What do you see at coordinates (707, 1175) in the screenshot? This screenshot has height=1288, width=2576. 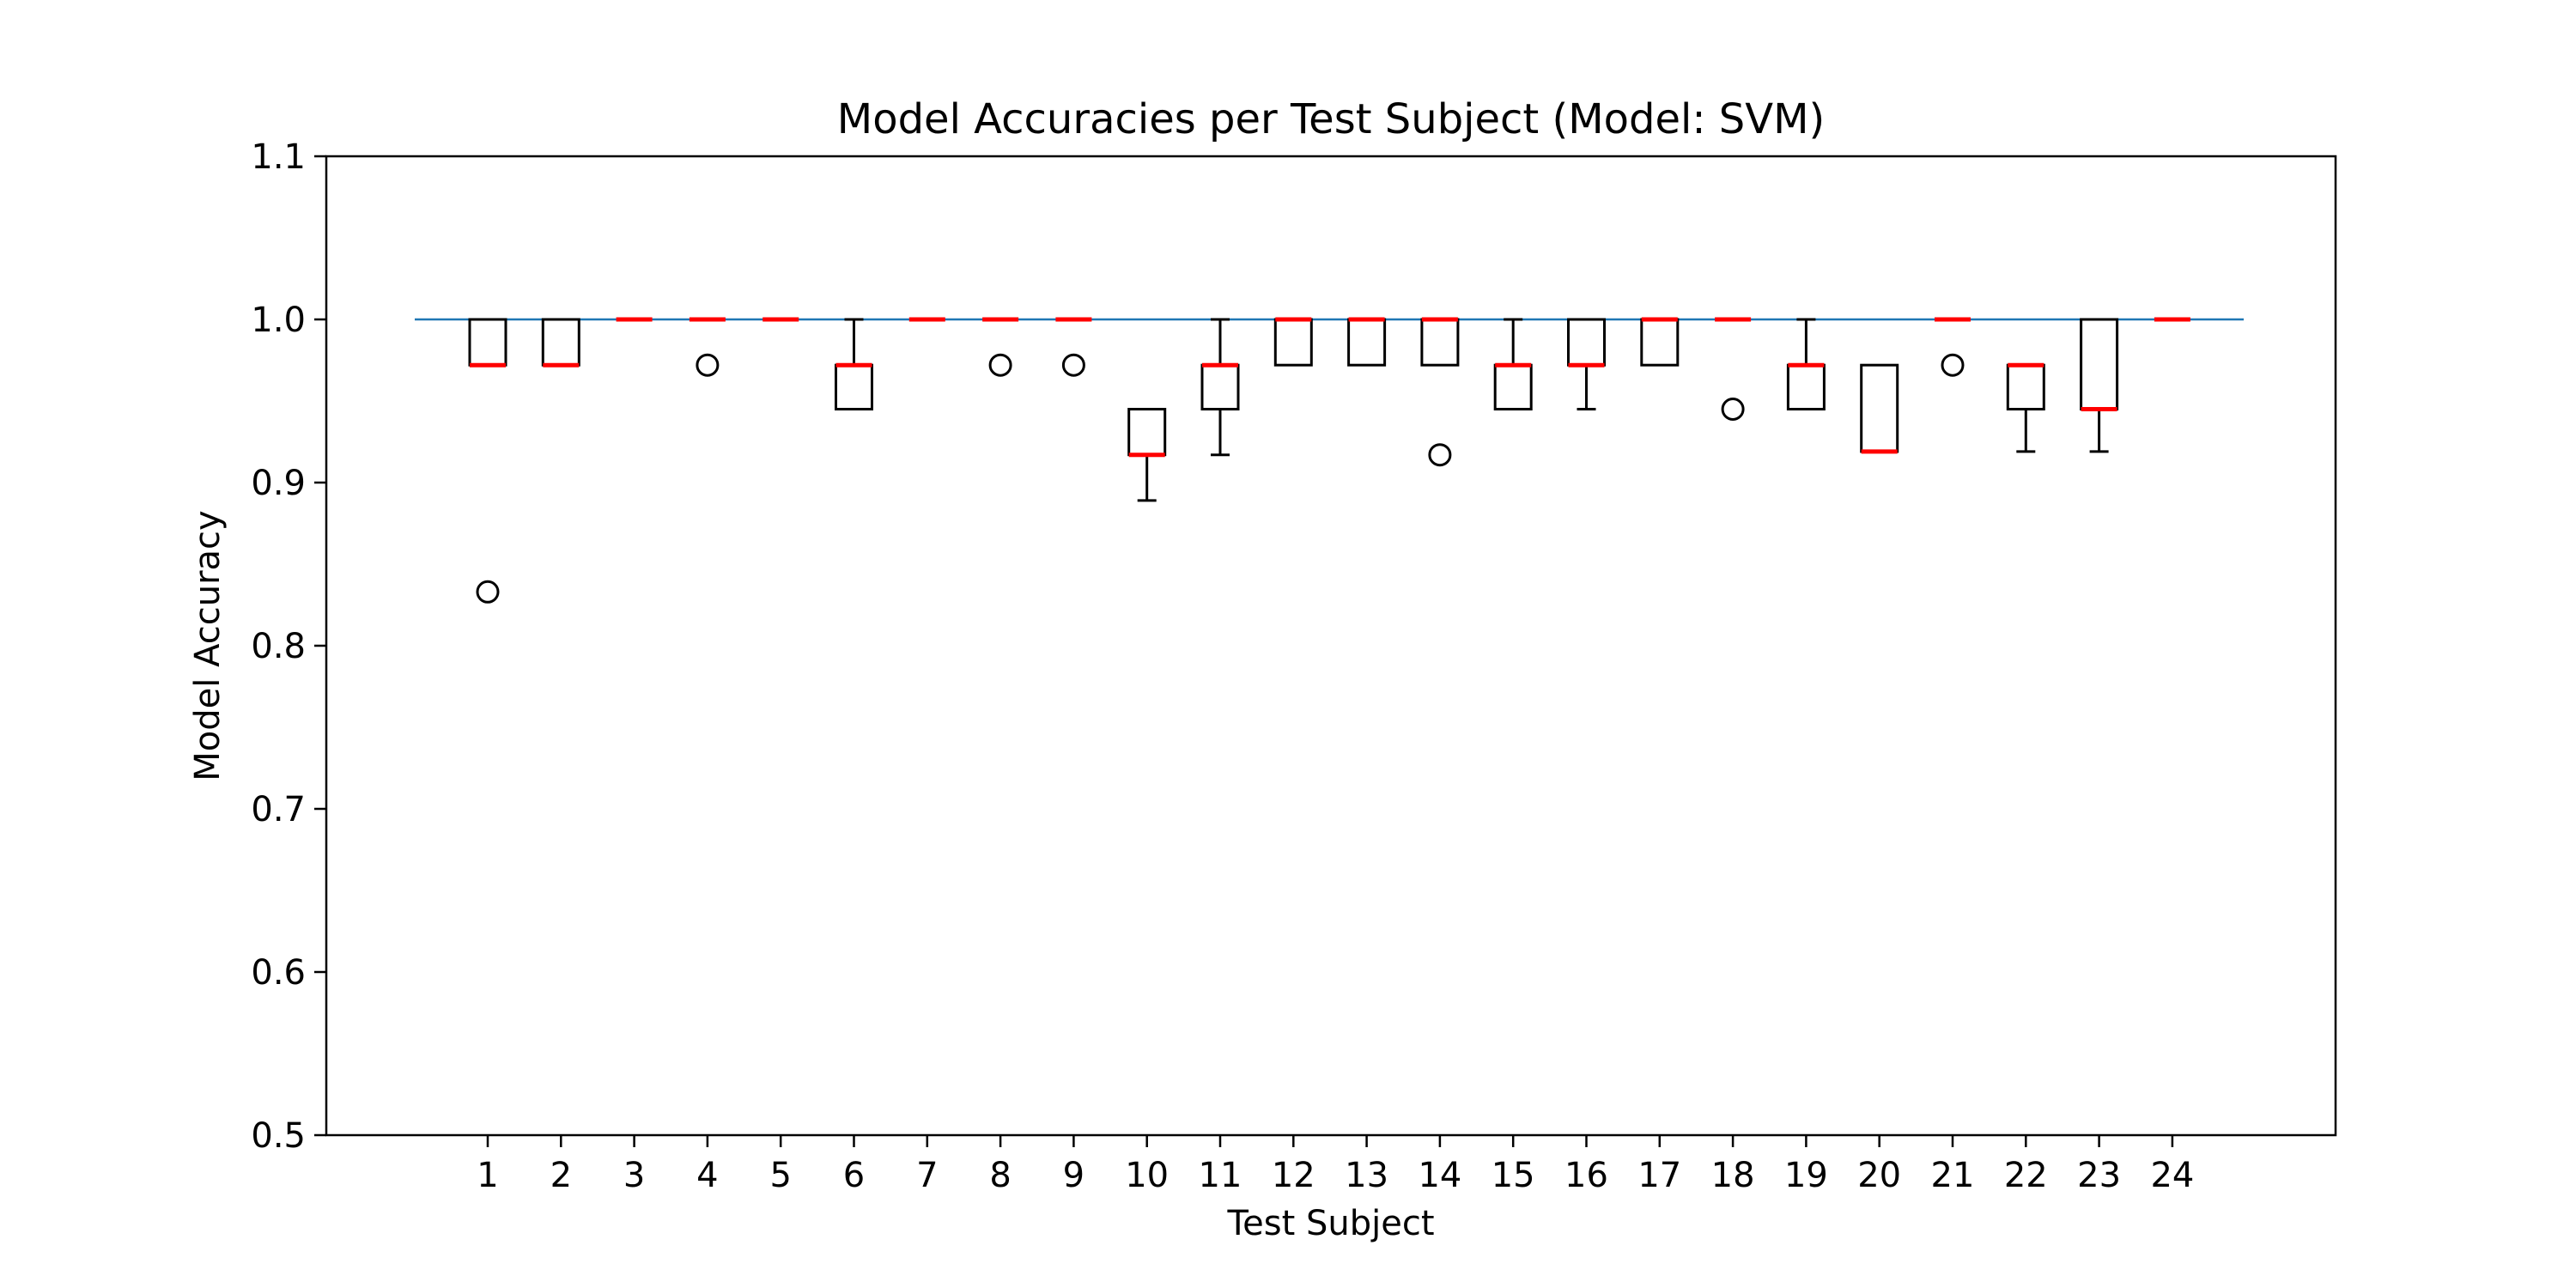 I see `x-tick-label: 4` at bounding box center [707, 1175].